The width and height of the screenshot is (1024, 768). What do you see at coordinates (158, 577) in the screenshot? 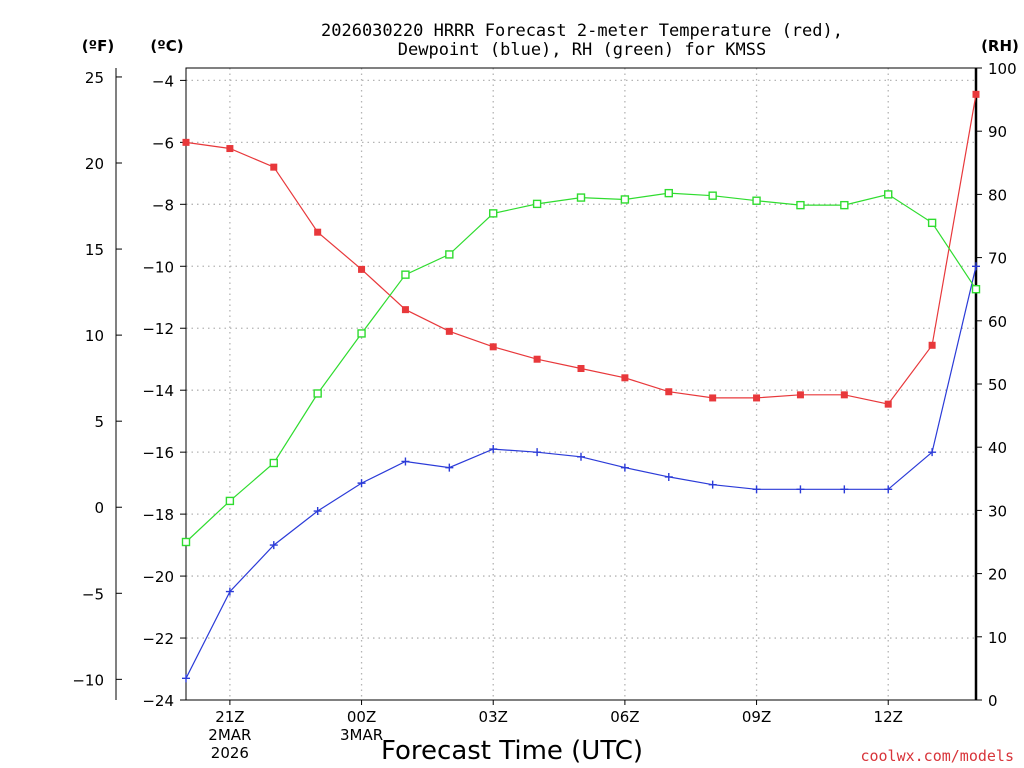
I see `celsius-tick-label: −20` at bounding box center [158, 577].